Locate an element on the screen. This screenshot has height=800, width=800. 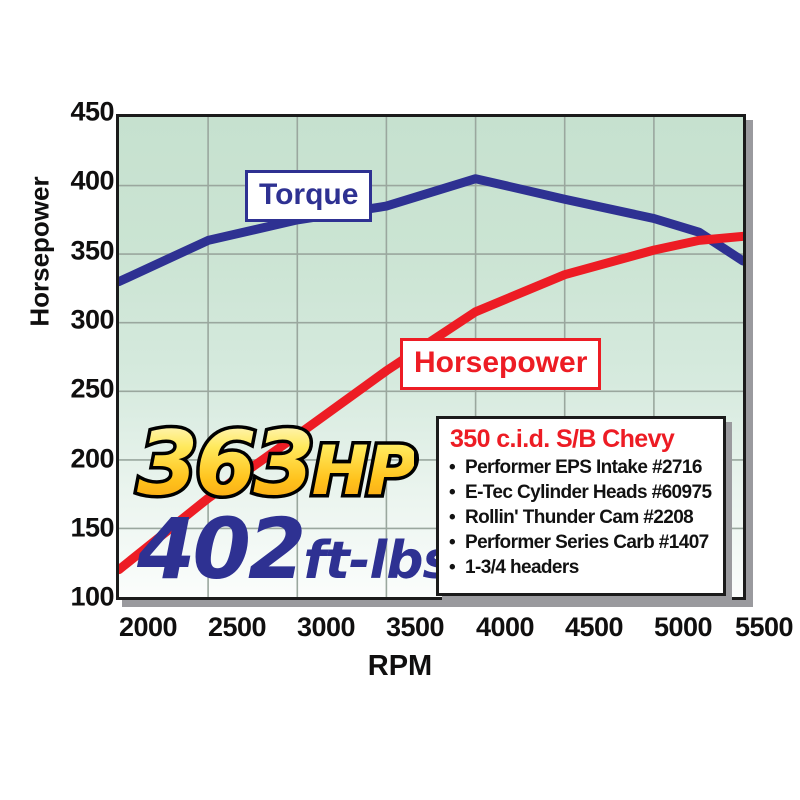
torque-curve is located at coordinates (431, 230).